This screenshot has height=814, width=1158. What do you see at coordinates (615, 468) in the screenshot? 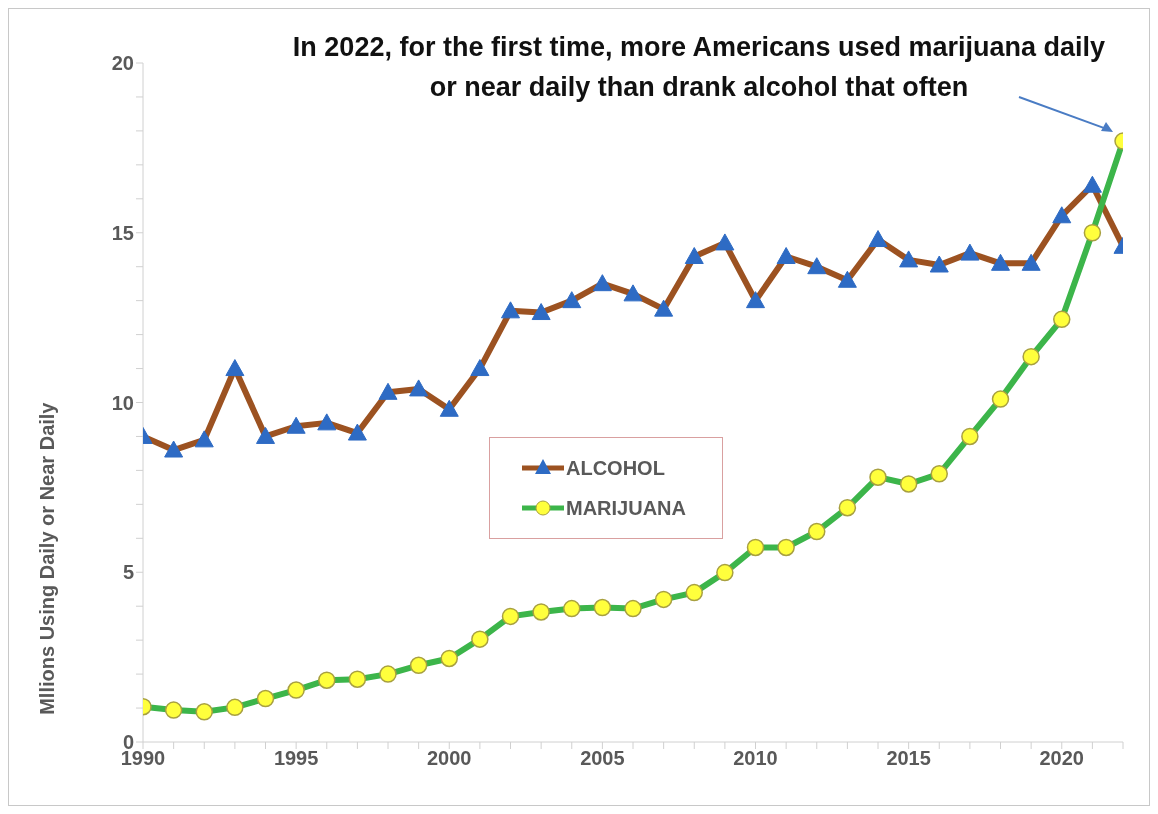
I see `legend-label: ALCOHOL` at bounding box center [615, 468].